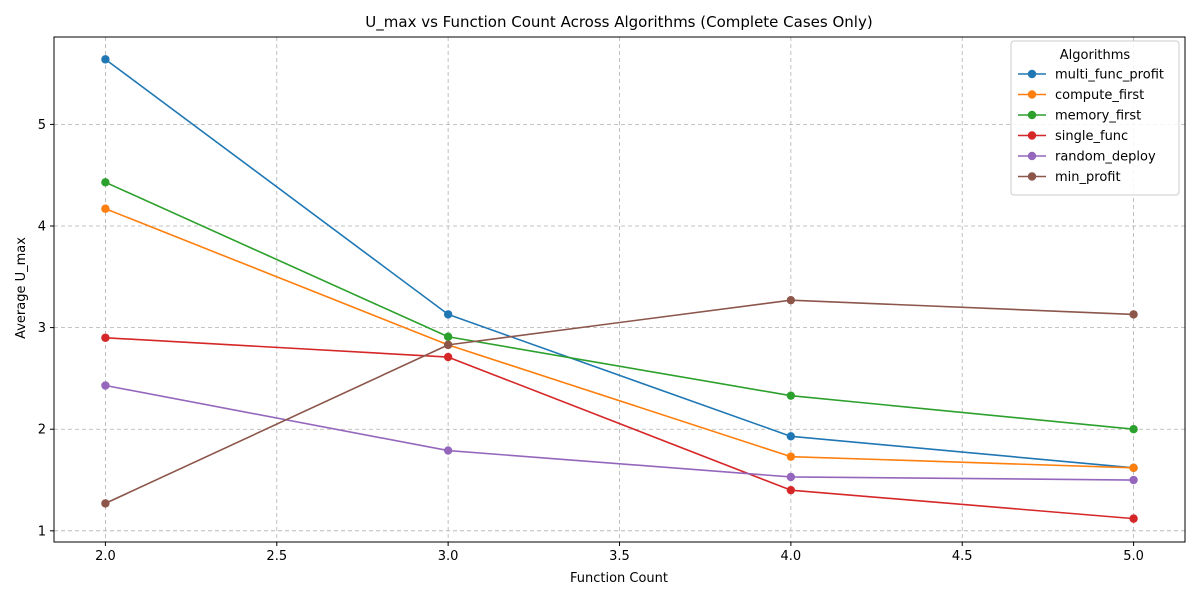 The image size is (1200, 600). I want to click on x-tick-label: 3.5, so click(619, 556).